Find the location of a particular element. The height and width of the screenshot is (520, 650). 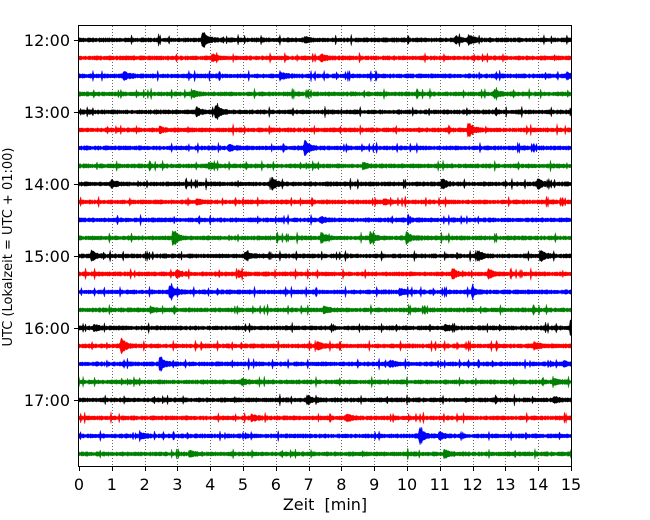

x-tick-label: 12 is located at coordinates (472, 484).